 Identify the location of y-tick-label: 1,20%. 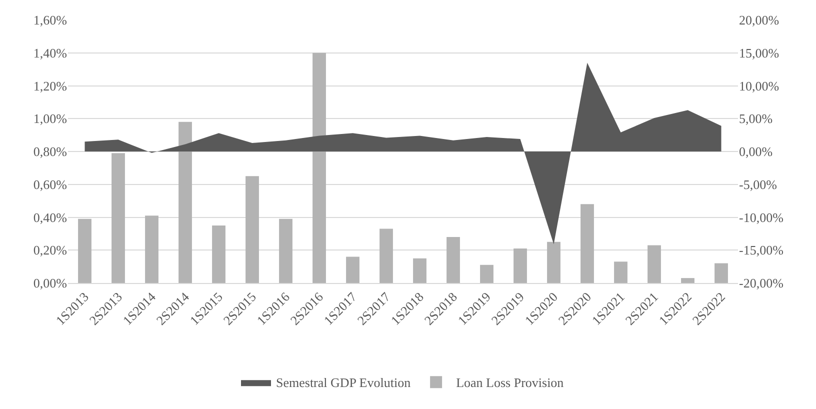
(50, 86).